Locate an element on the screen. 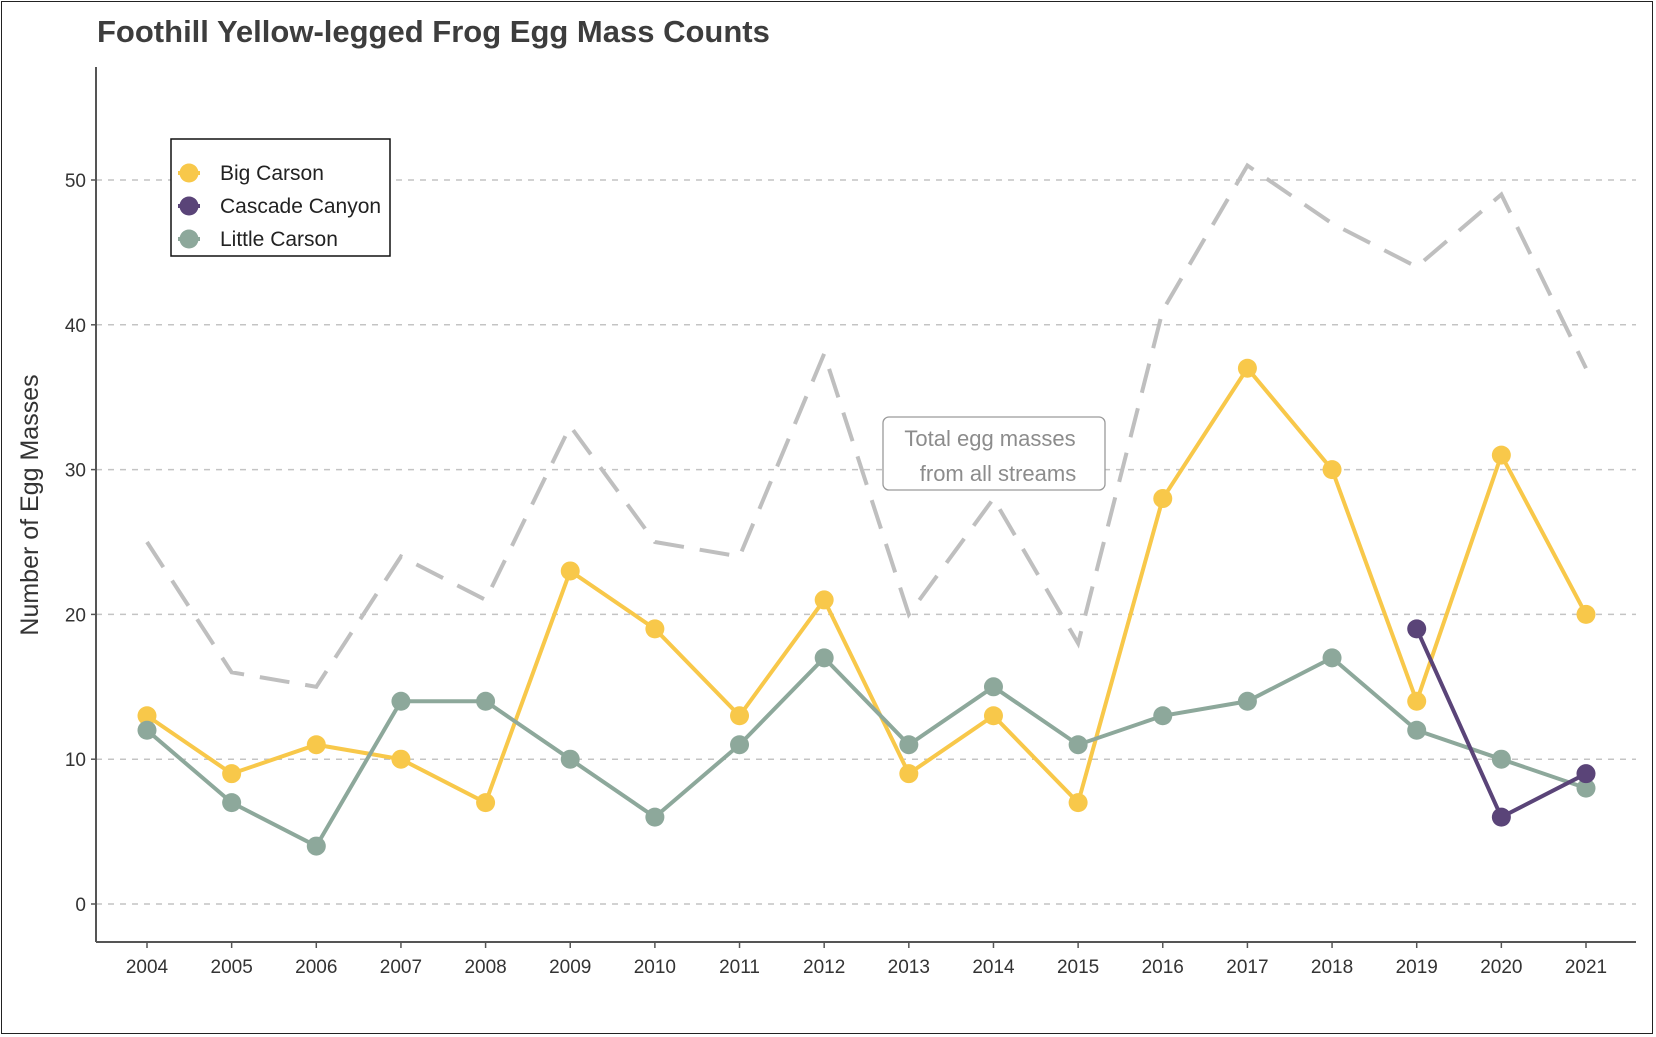  x-tick-label: 2005 is located at coordinates (232, 967).